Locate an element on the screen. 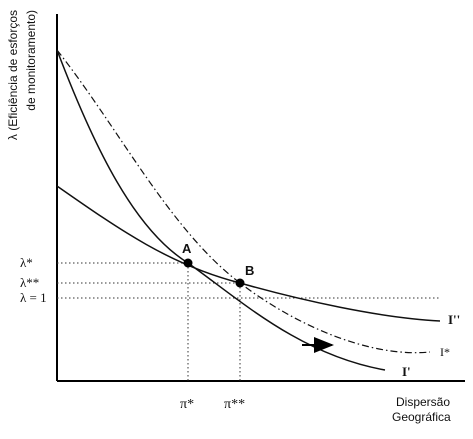  point-a-marker is located at coordinates (188, 263).